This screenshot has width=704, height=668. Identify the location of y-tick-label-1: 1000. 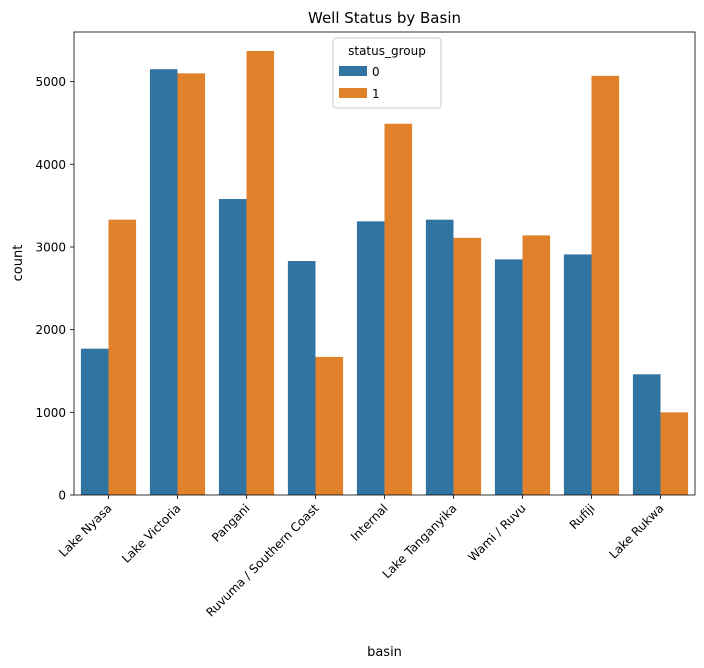
(50, 413).